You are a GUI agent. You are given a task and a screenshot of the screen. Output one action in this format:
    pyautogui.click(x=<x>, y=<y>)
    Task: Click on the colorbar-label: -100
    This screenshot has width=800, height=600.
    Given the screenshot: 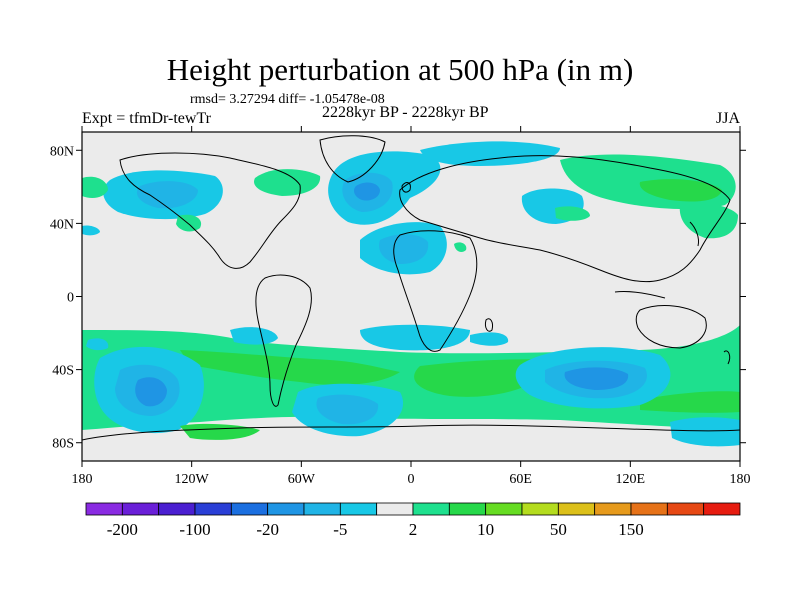 What is the action you would take?
    pyautogui.click(x=194, y=529)
    